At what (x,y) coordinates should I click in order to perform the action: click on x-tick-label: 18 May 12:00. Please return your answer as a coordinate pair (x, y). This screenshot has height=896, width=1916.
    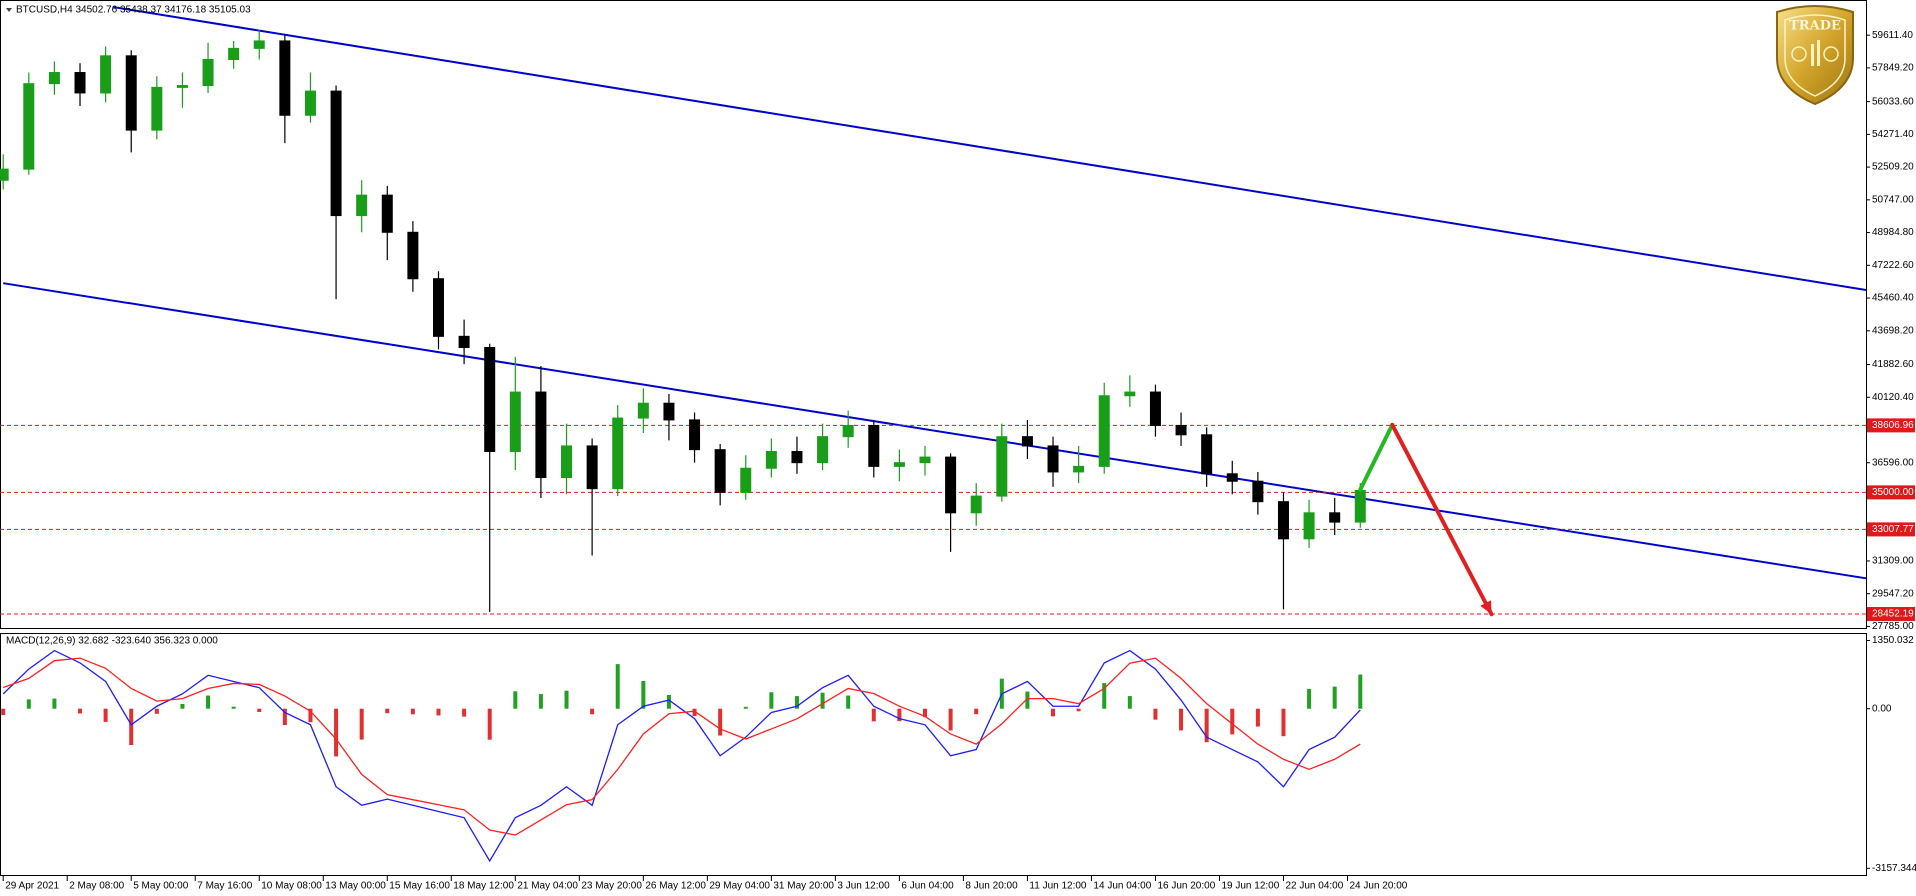
    Looking at the image, I should click on (483, 886).